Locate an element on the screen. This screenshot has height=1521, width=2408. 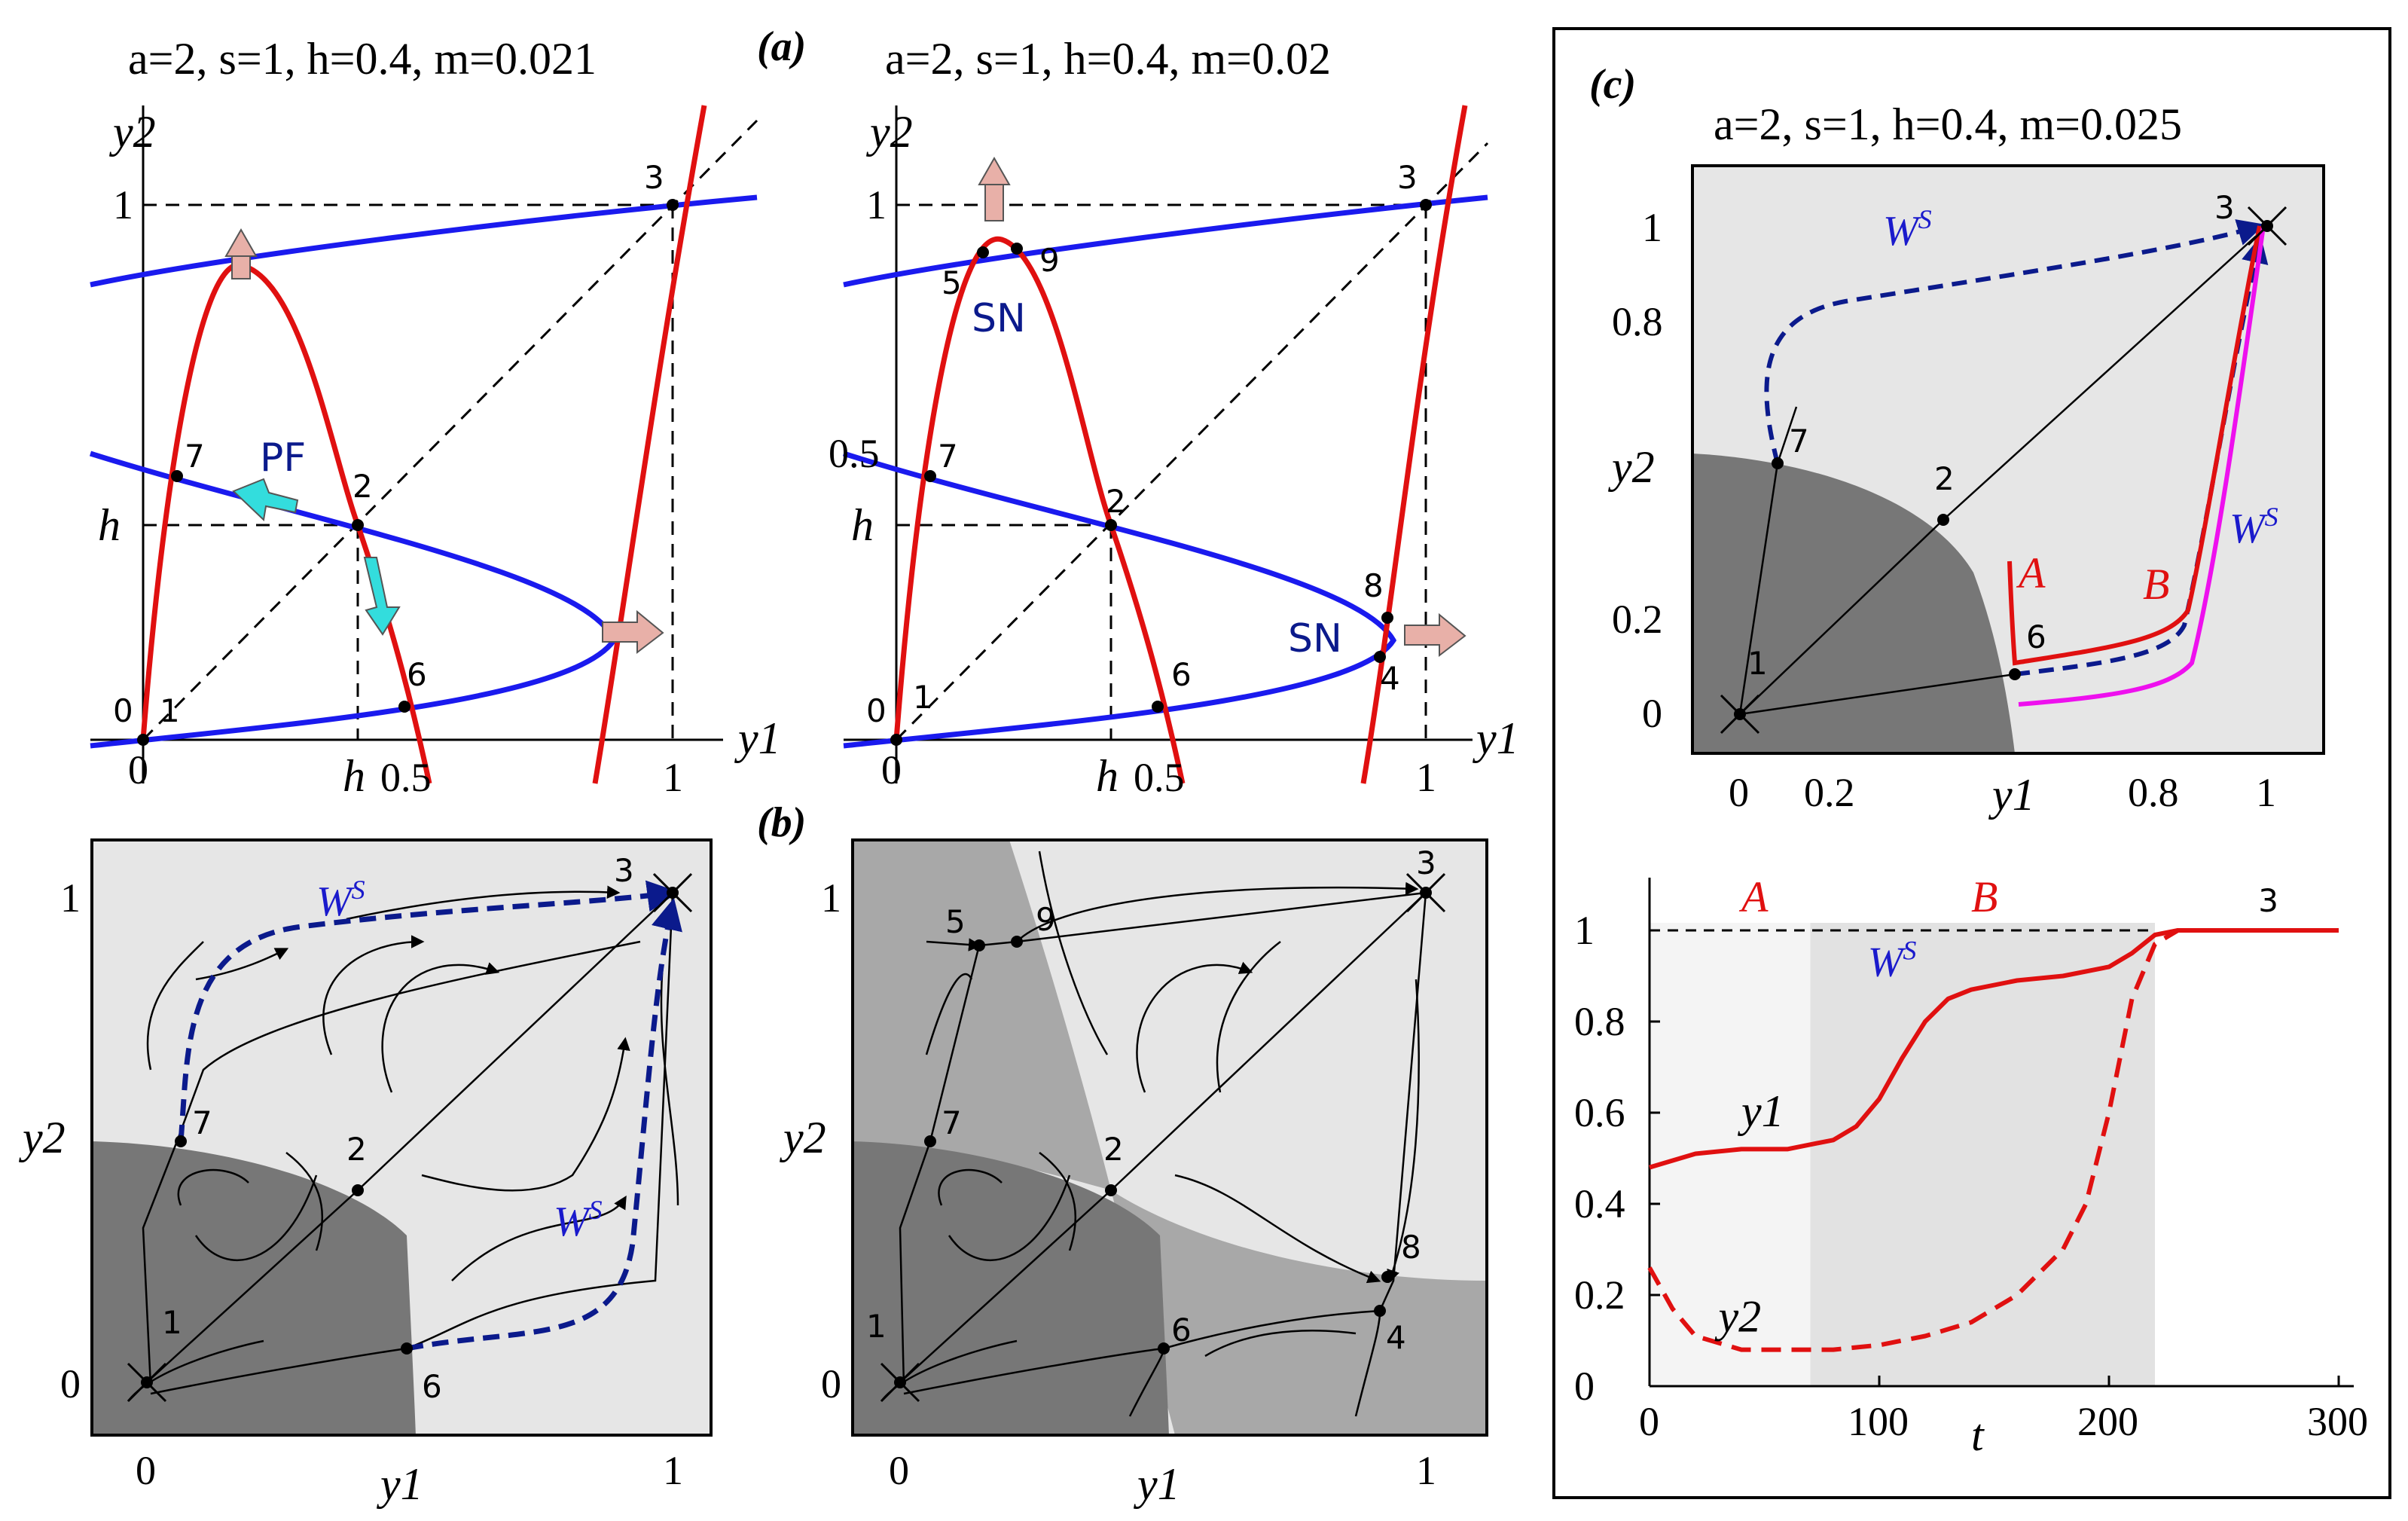
c-tick-x08: 0.8 is located at coordinates (2153, 792).